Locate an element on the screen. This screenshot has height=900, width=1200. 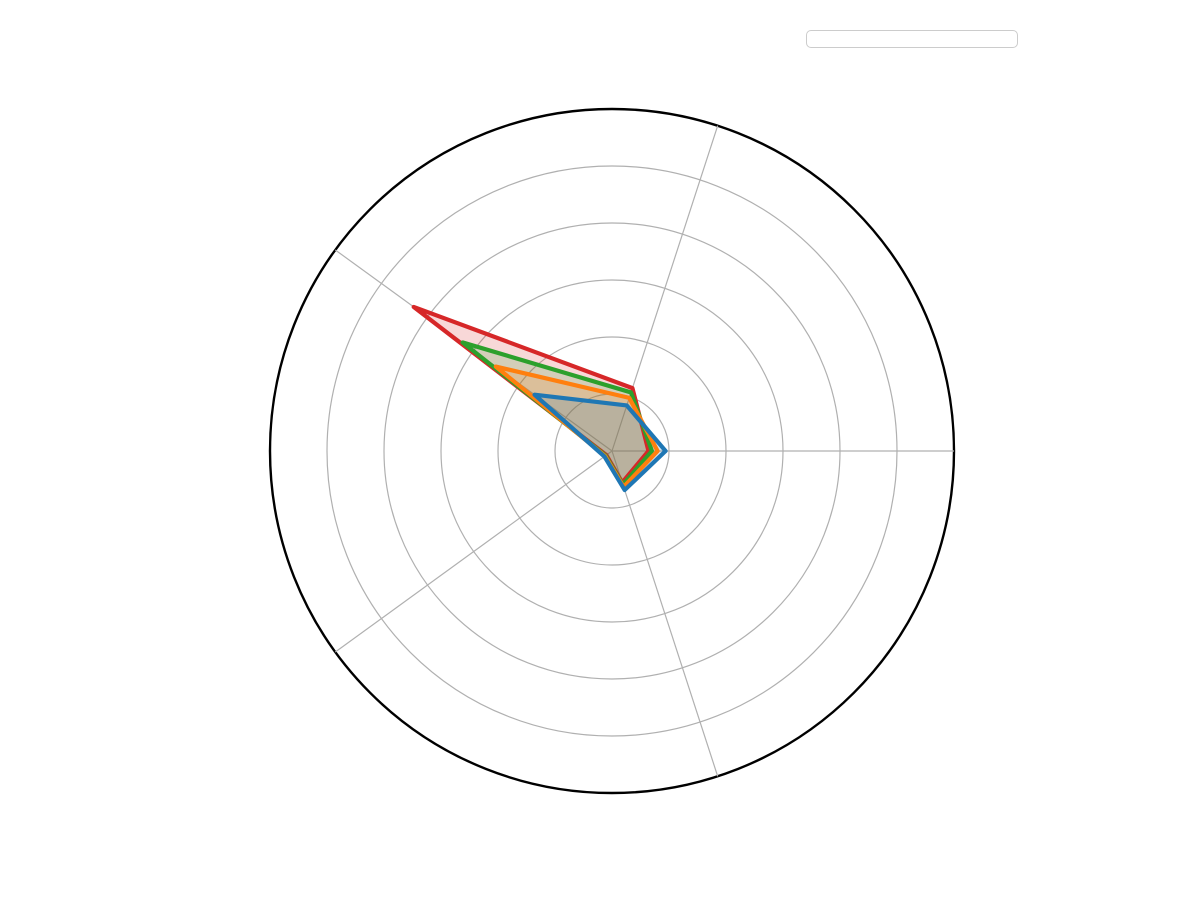
axis-spoke-sim is located at coordinates (473, 551).